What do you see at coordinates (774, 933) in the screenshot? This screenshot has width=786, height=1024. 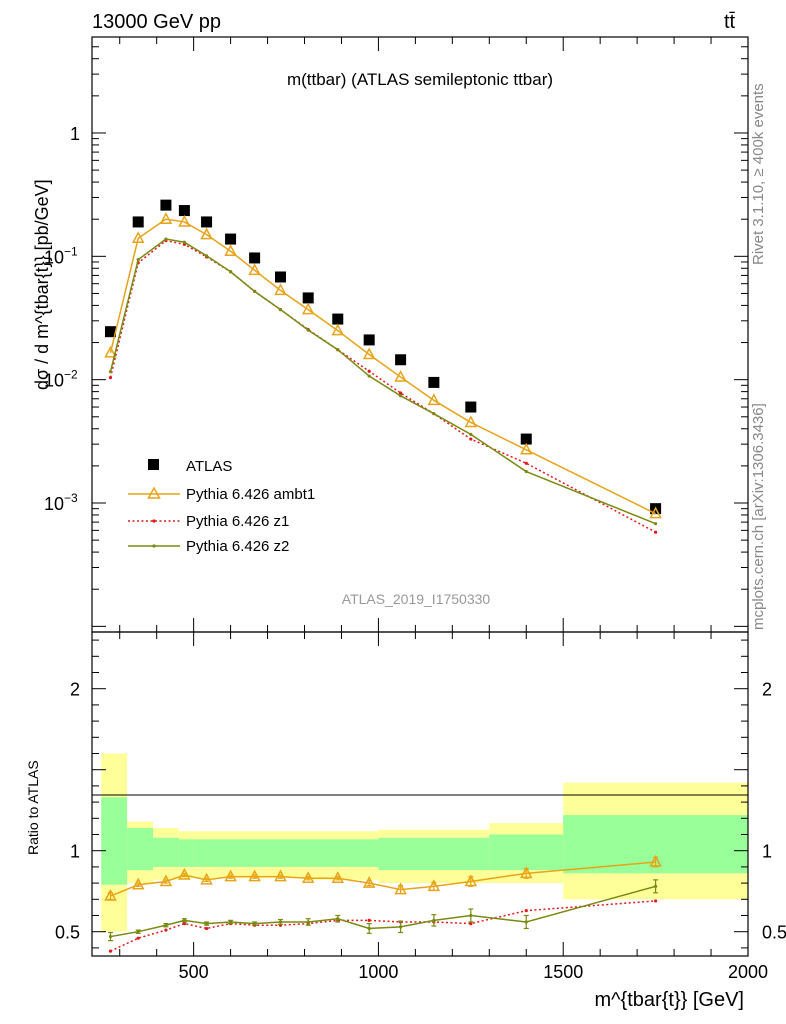 I see `ratio-y-tick-label-right: 0.5` at bounding box center [774, 933].